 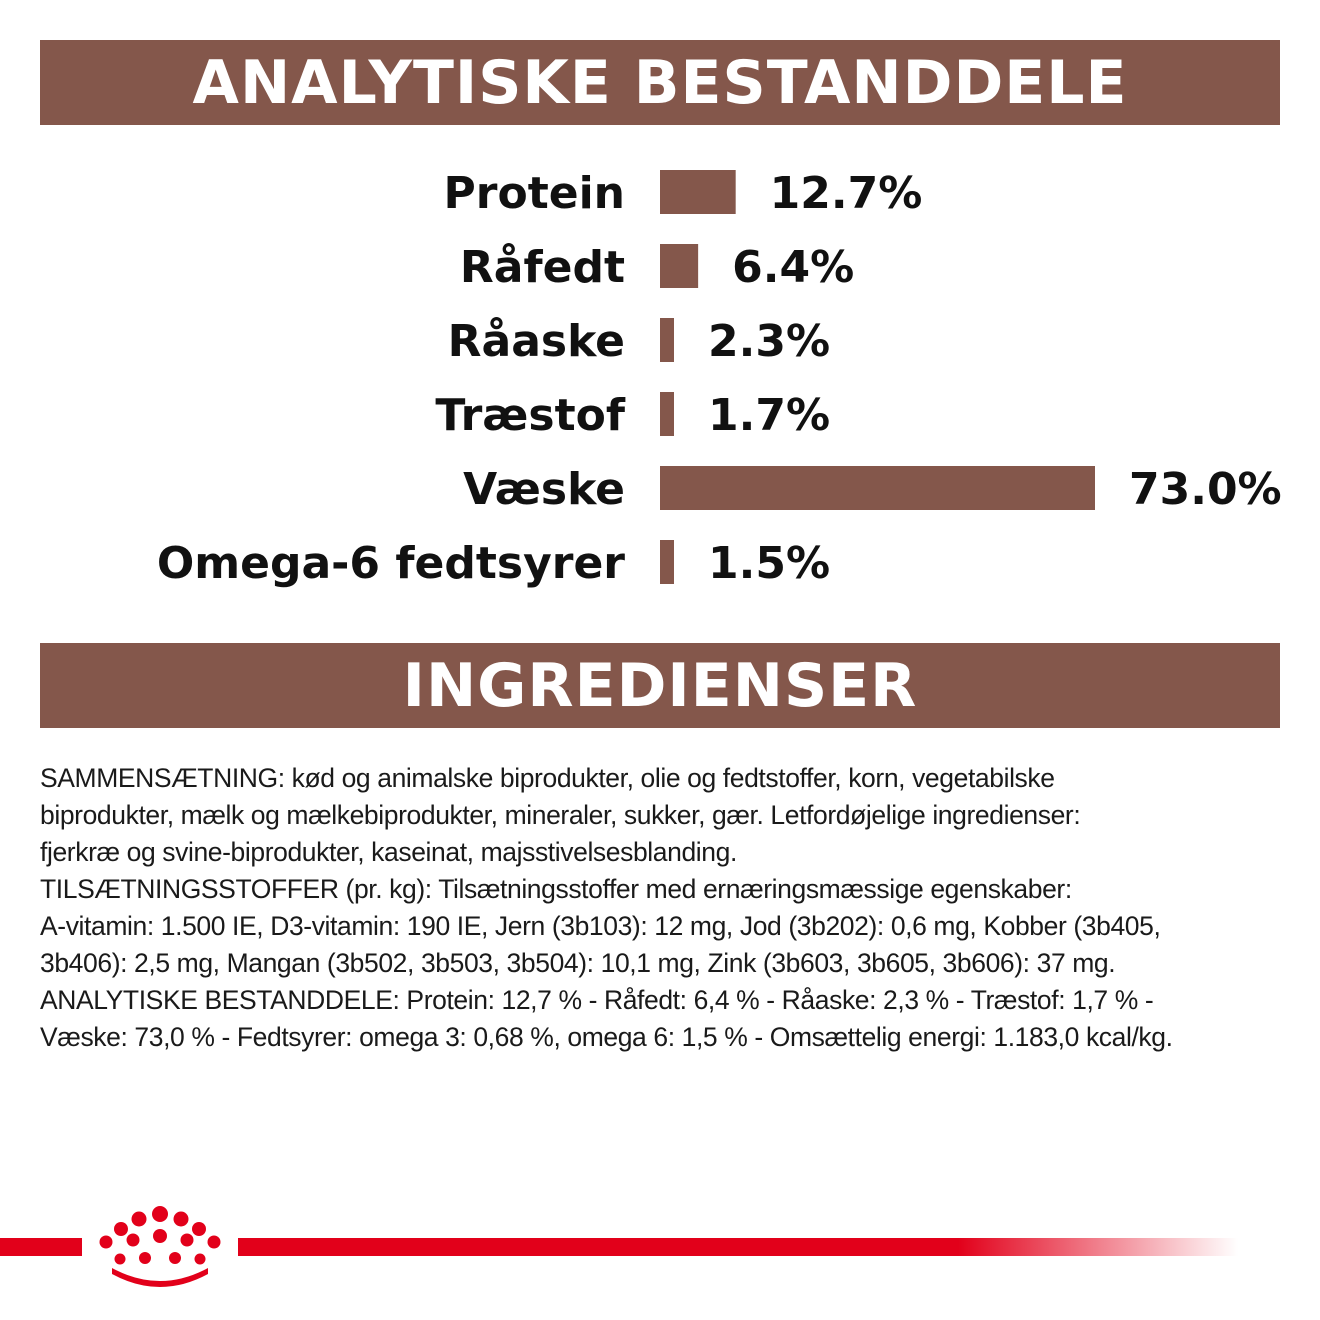 What do you see at coordinates (769, 415) in the screenshot?
I see `value-label: 1.7%` at bounding box center [769, 415].